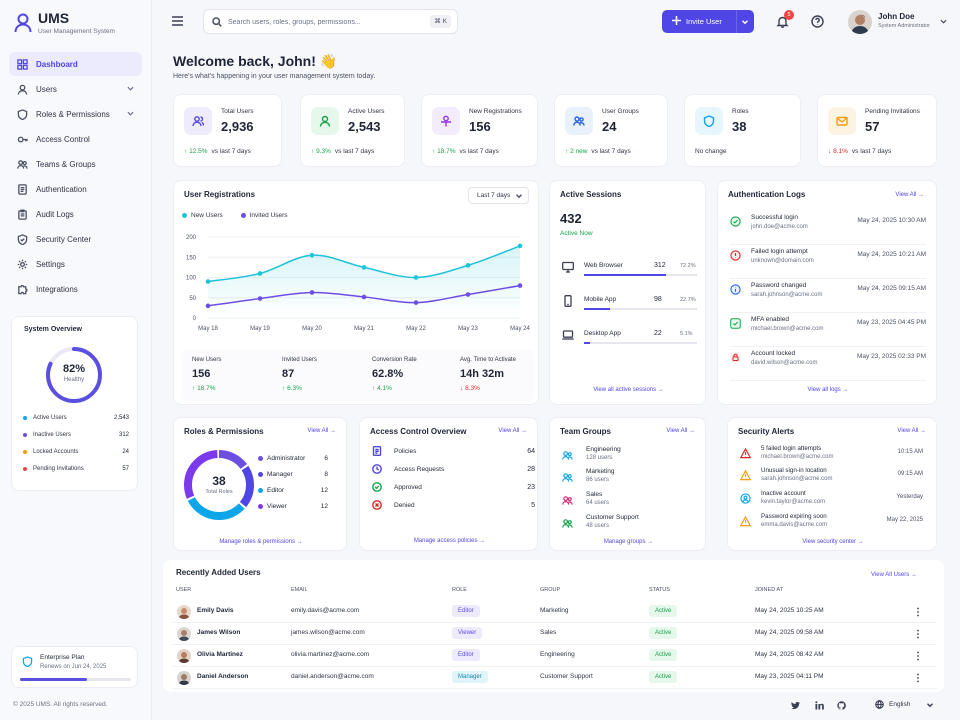 The width and height of the screenshot is (960, 720). What do you see at coordinates (459, 590) in the screenshot?
I see `column-header-role: ROLE` at bounding box center [459, 590].